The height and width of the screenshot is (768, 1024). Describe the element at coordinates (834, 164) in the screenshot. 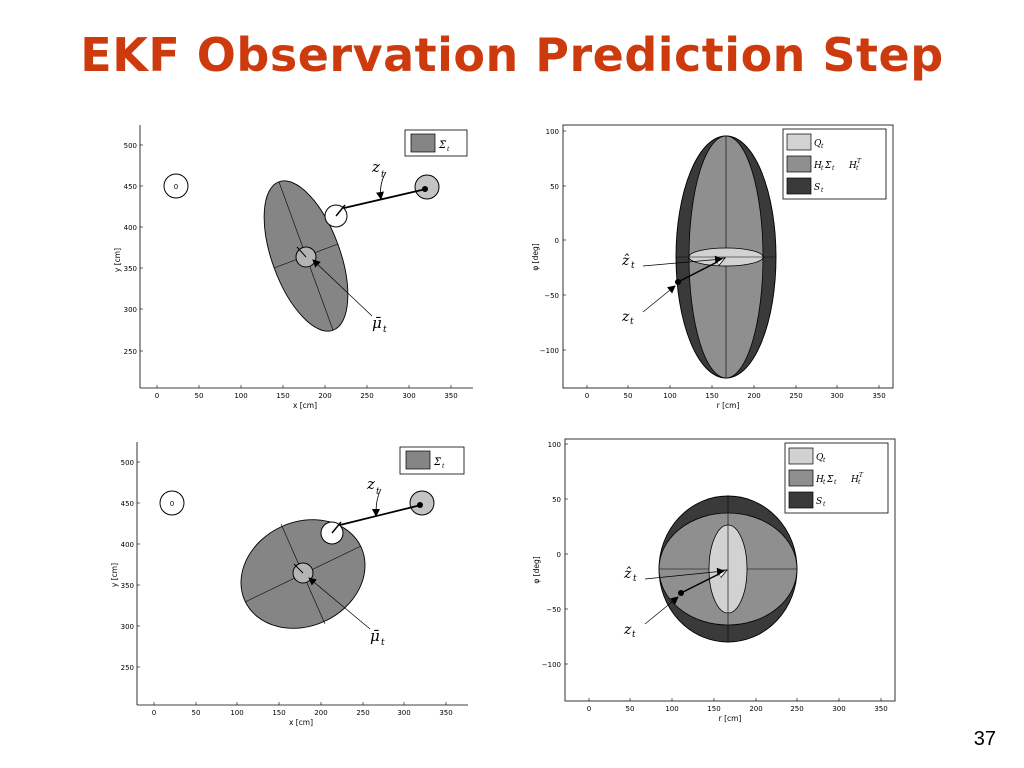

I see `legend-polar-top: Q t H t Σ̄ t H t T S t` at that location.